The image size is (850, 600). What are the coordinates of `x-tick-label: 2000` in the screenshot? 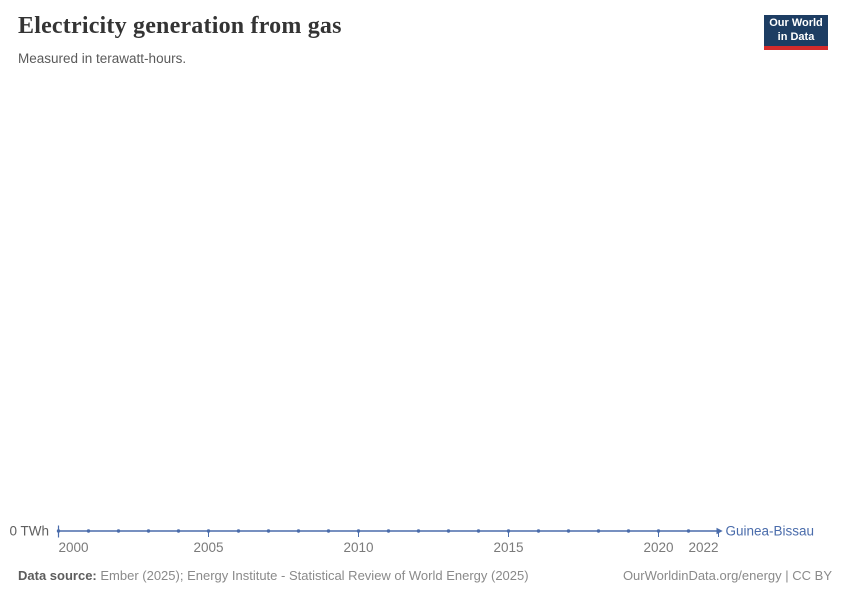 It's located at (74, 547).